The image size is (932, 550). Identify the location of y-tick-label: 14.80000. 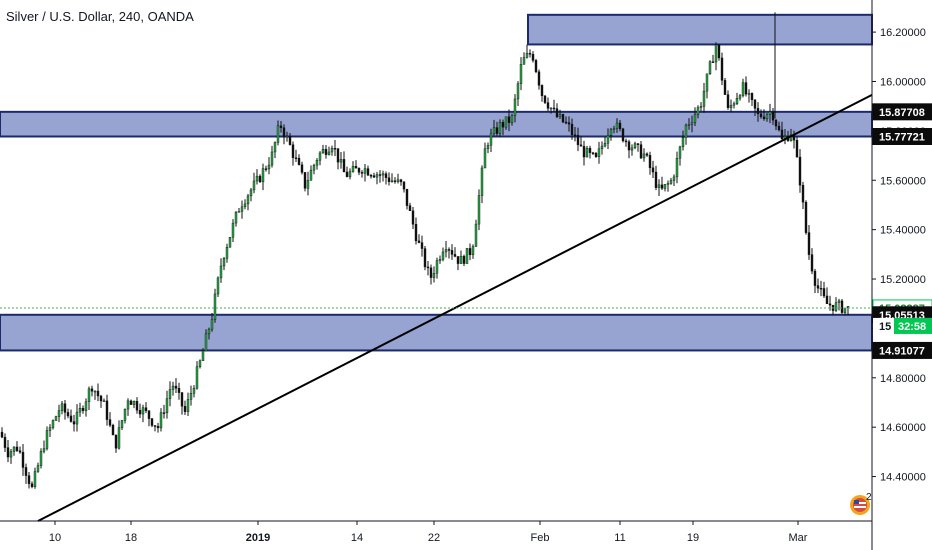
(903, 379).